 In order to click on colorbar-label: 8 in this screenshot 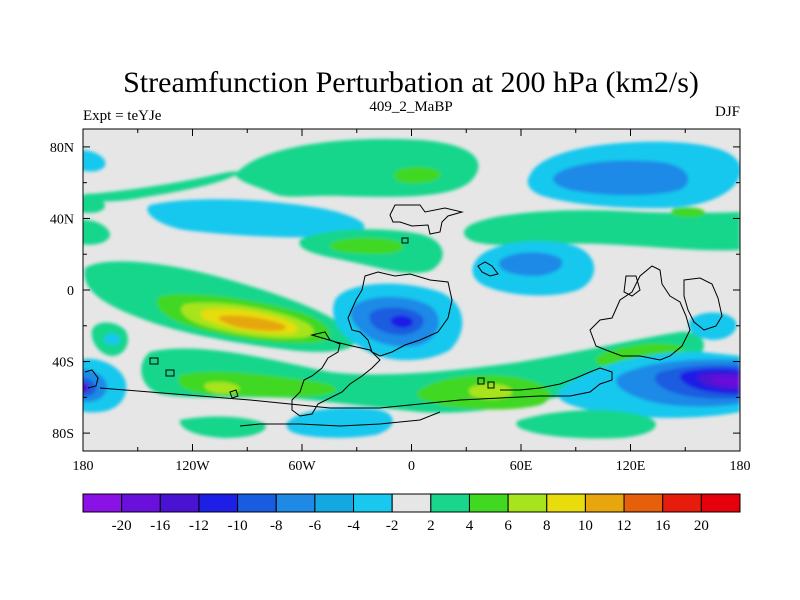, I will do `click(547, 526)`.